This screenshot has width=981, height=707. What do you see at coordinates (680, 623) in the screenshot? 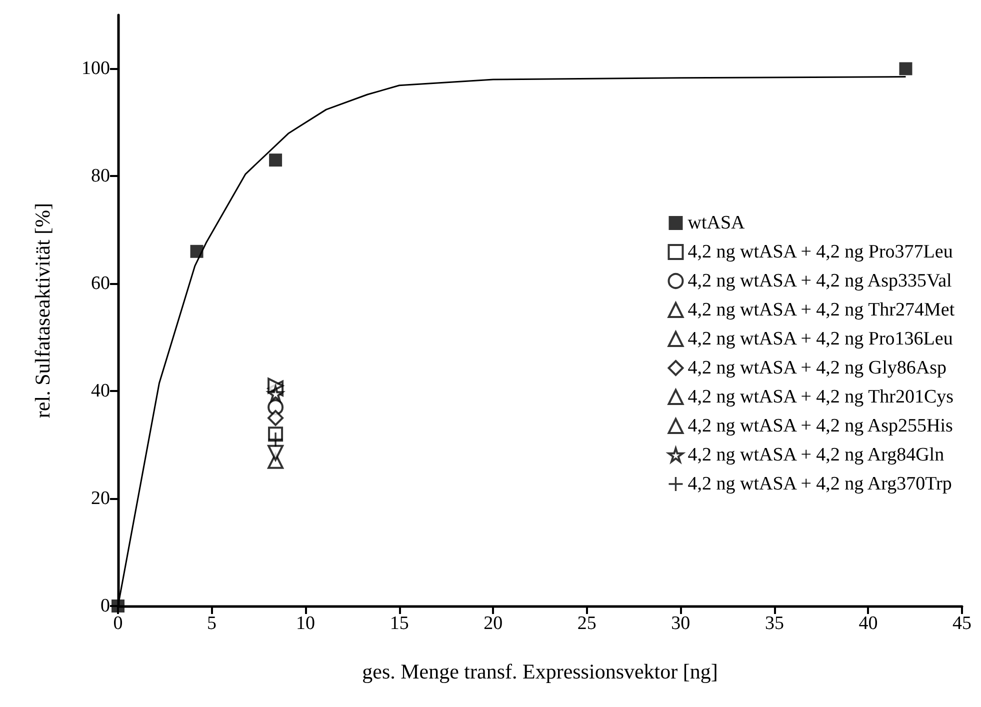
I see `x-tick-label: 30` at bounding box center [680, 623].